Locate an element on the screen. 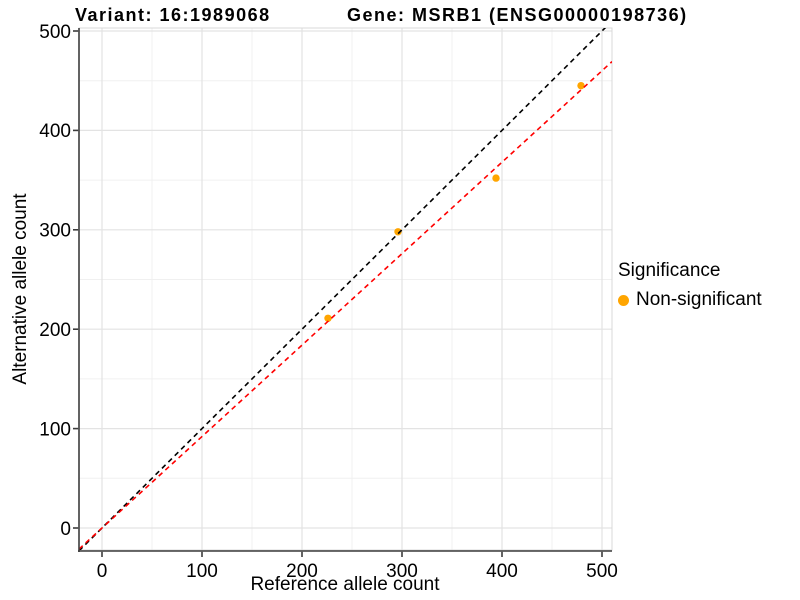  y-tick-label: 200 is located at coordinates (55, 330).